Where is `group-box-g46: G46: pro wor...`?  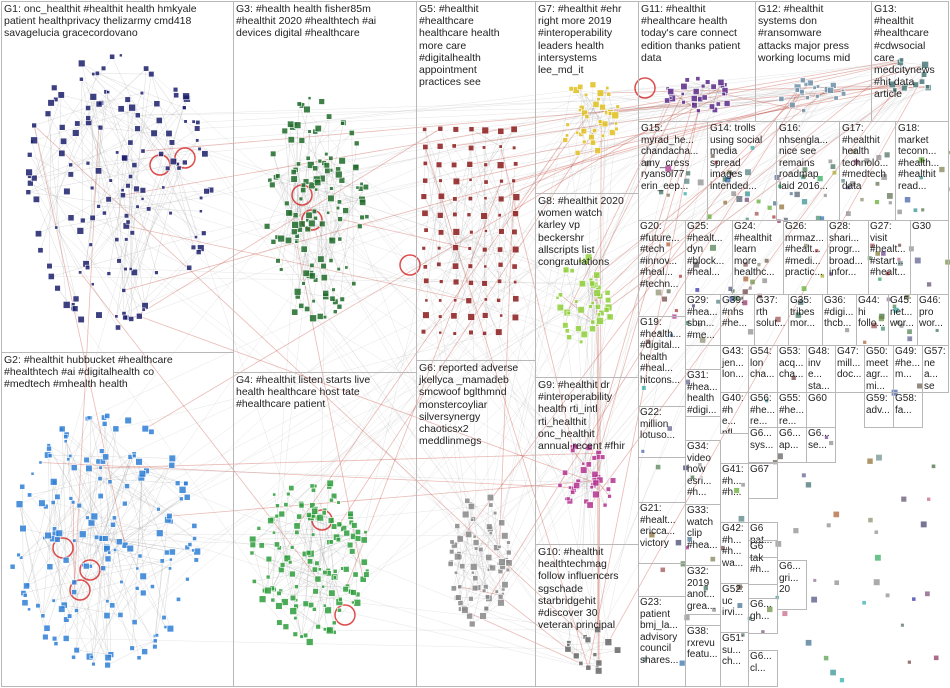
group-box-g46: G46: pro wor... is located at coordinates (933, 320).